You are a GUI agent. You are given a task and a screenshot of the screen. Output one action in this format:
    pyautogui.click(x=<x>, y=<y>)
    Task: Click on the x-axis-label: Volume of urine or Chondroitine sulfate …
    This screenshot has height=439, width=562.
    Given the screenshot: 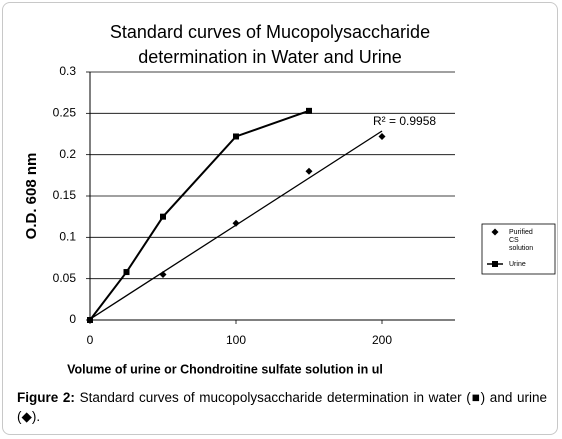 What is the action you would take?
    pyautogui.click(x=225, y=369)
    